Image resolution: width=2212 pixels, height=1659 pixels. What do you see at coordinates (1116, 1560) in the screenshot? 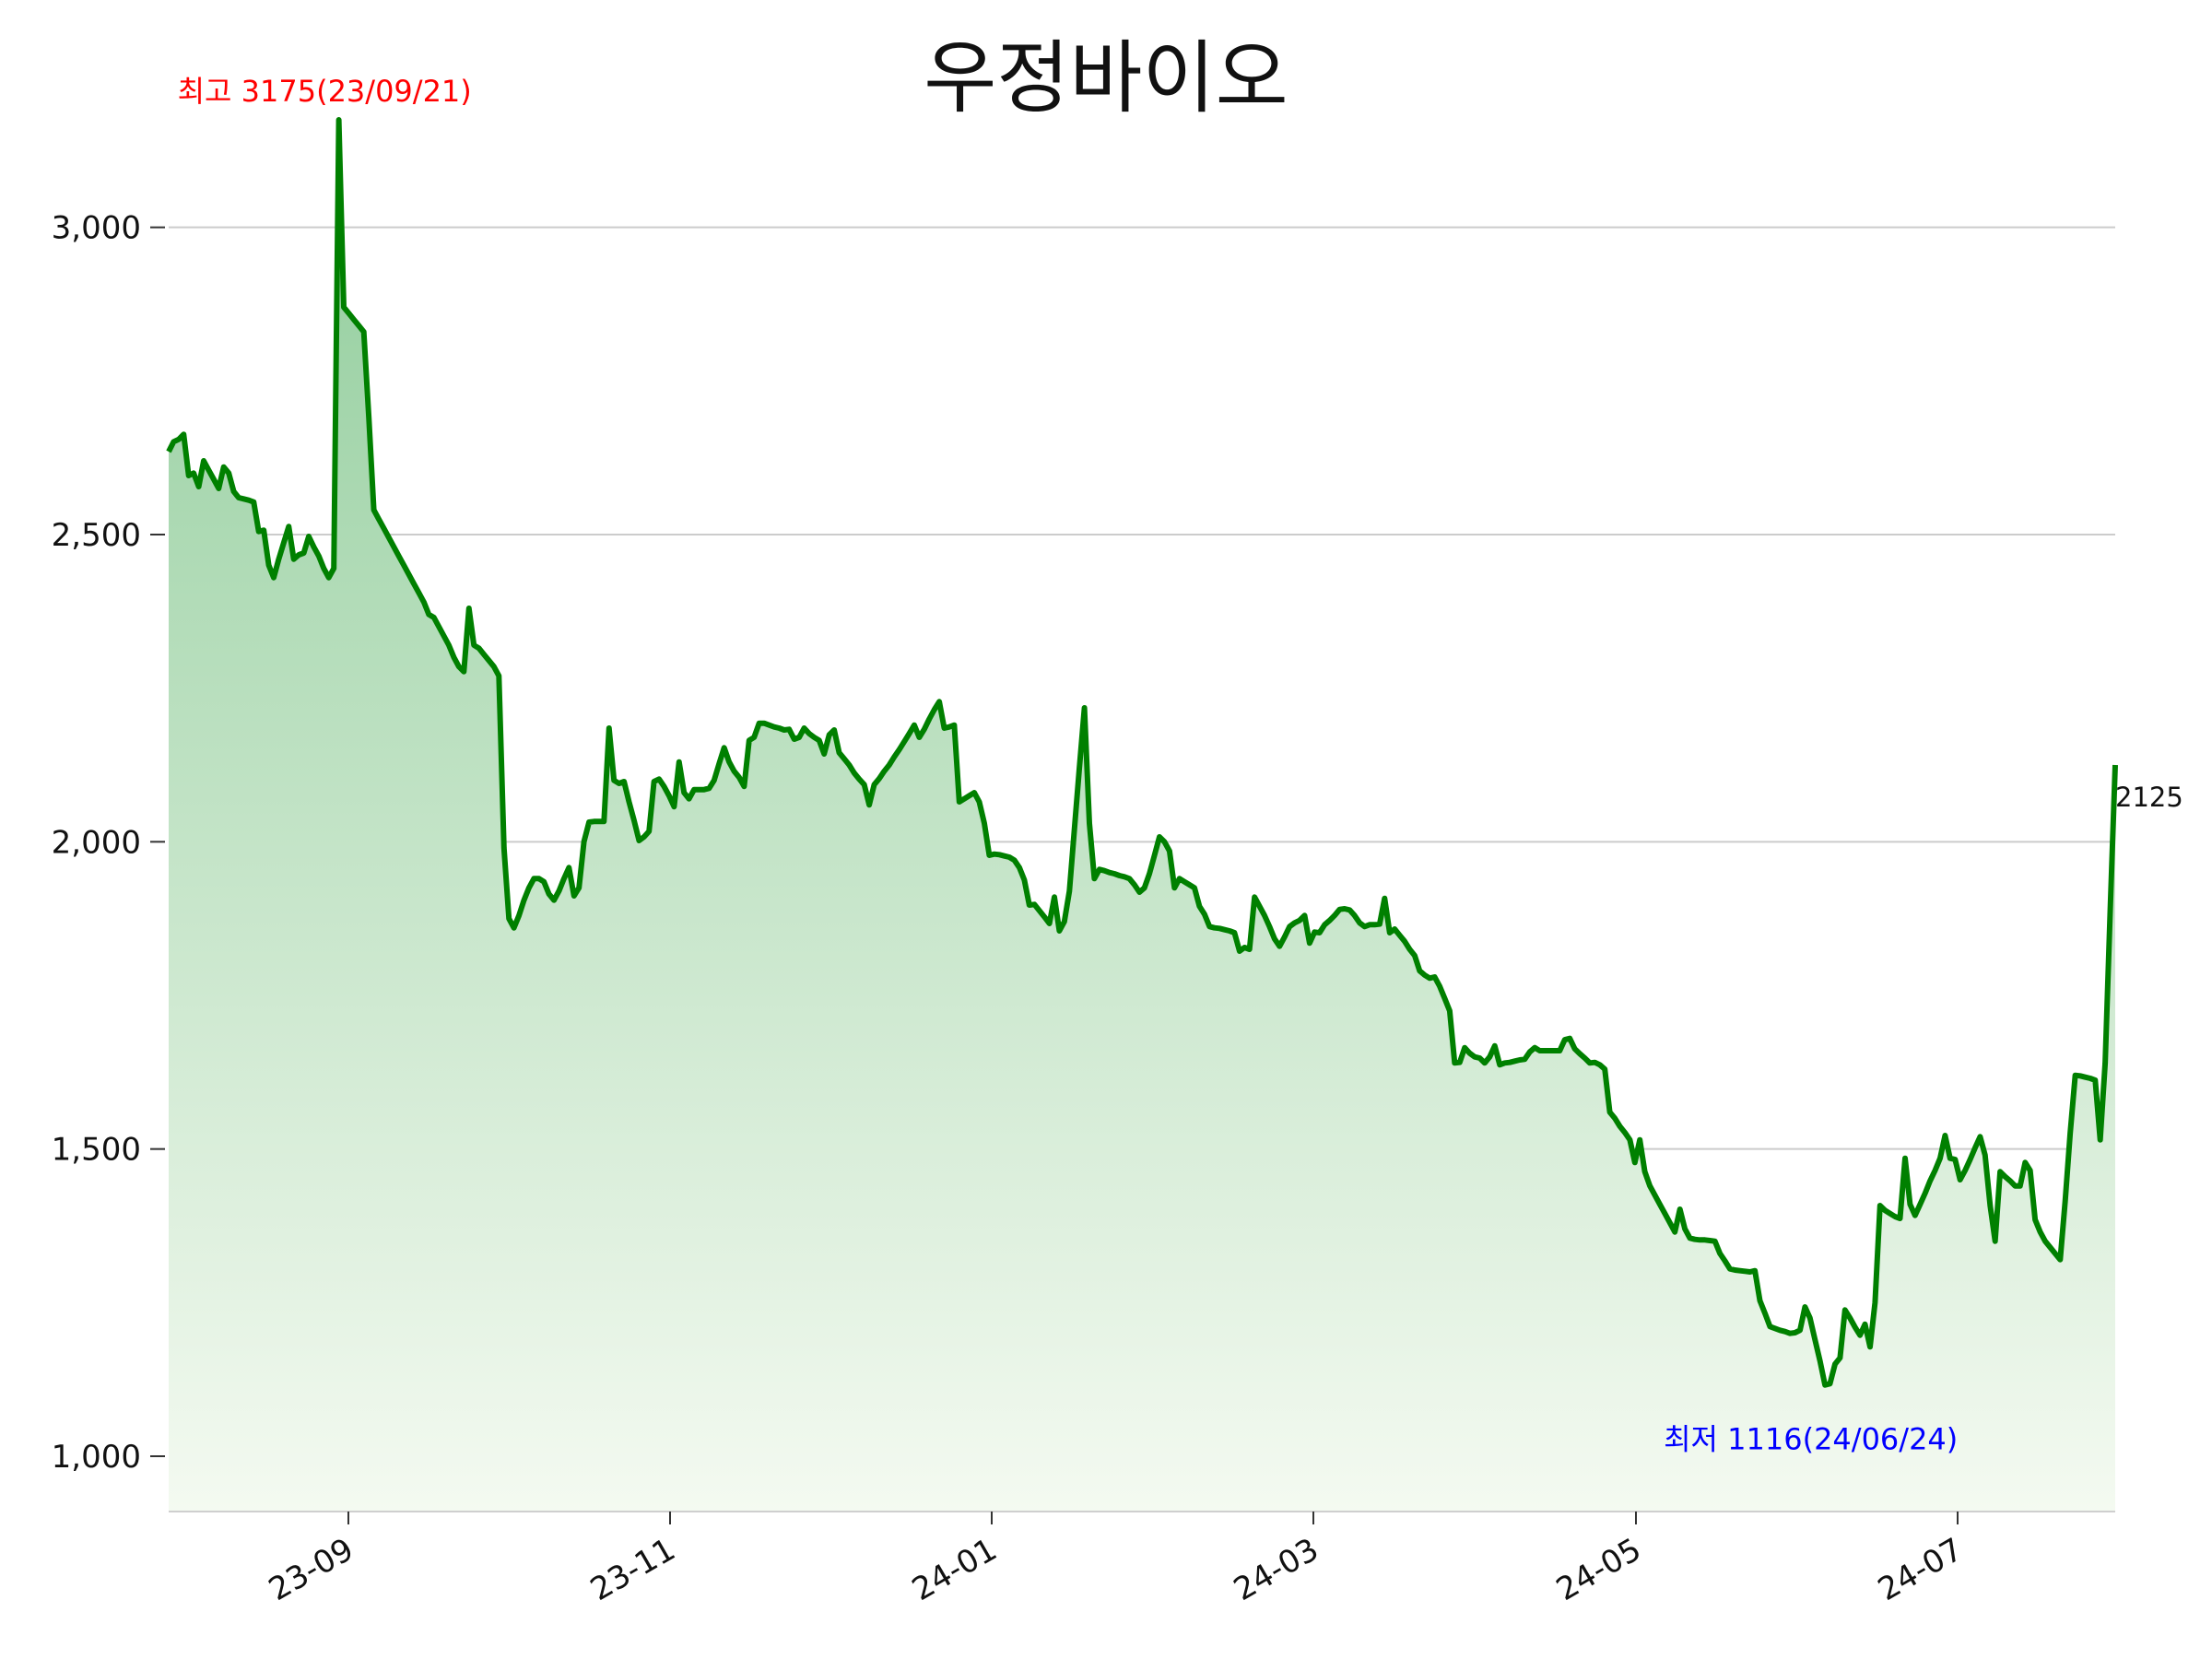
I see `x-axis: 23-09 23-11 24-01 24-03 24-05 24-07` at bounding box center [1116, 1560].